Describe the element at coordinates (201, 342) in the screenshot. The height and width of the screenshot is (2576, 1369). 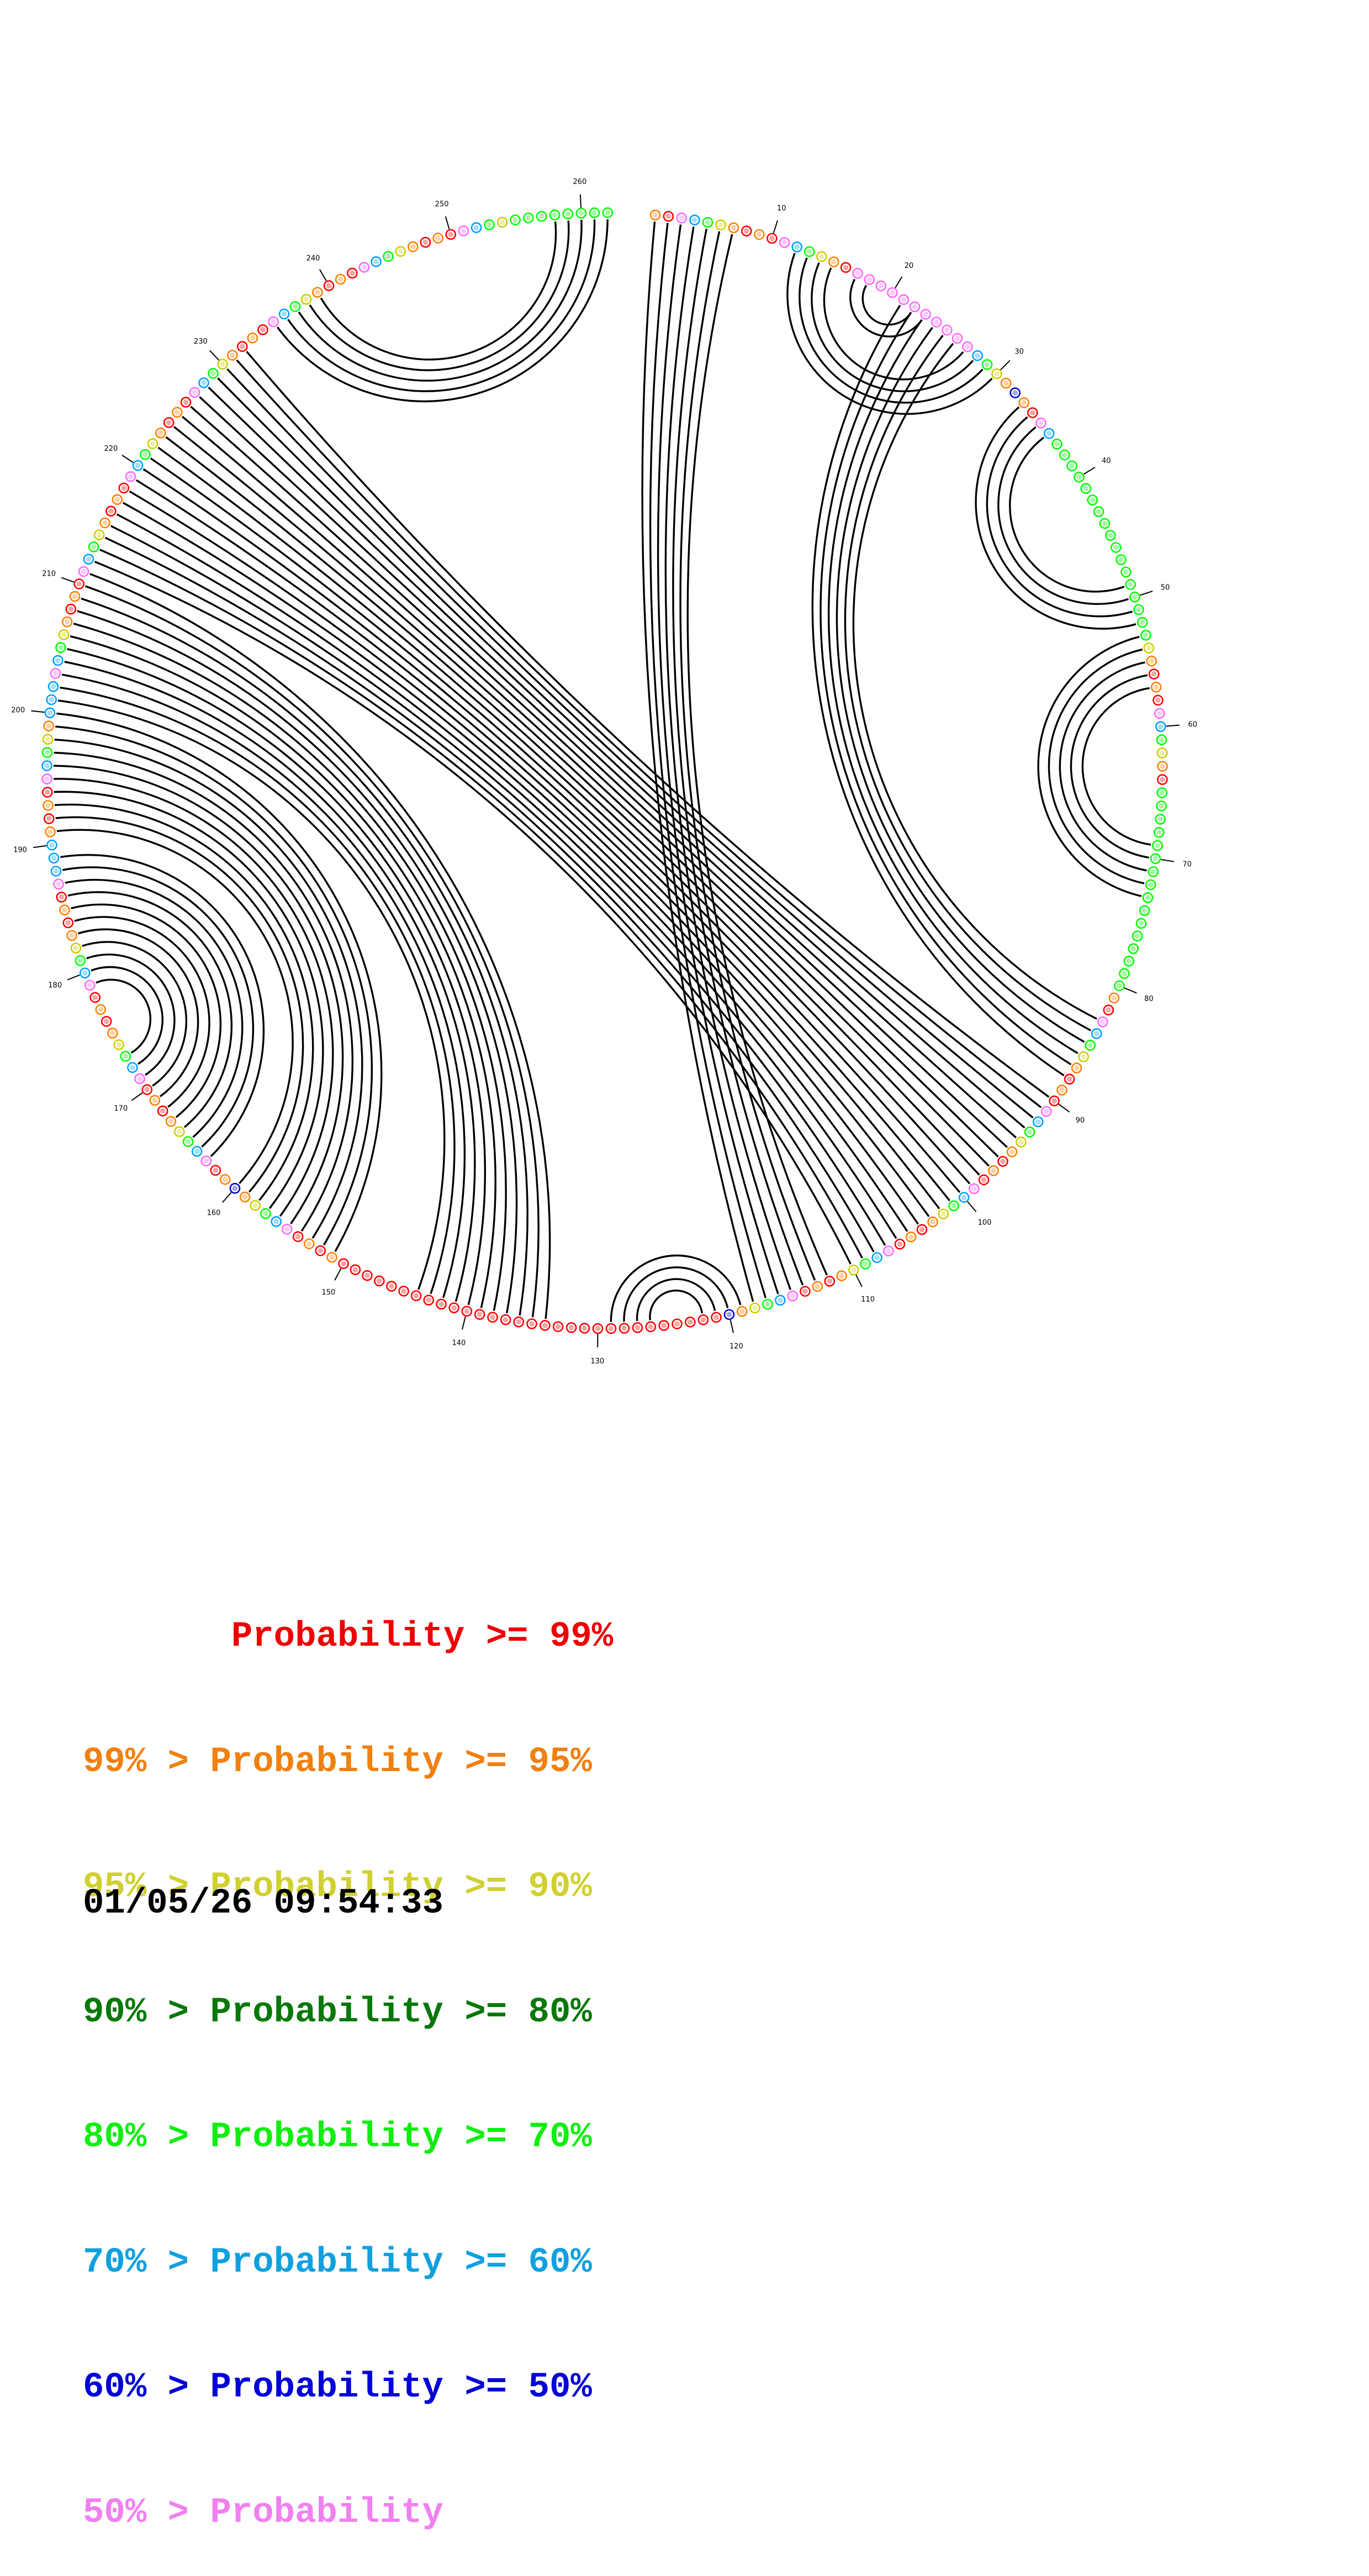
I see `tick-label: 230` at that location.